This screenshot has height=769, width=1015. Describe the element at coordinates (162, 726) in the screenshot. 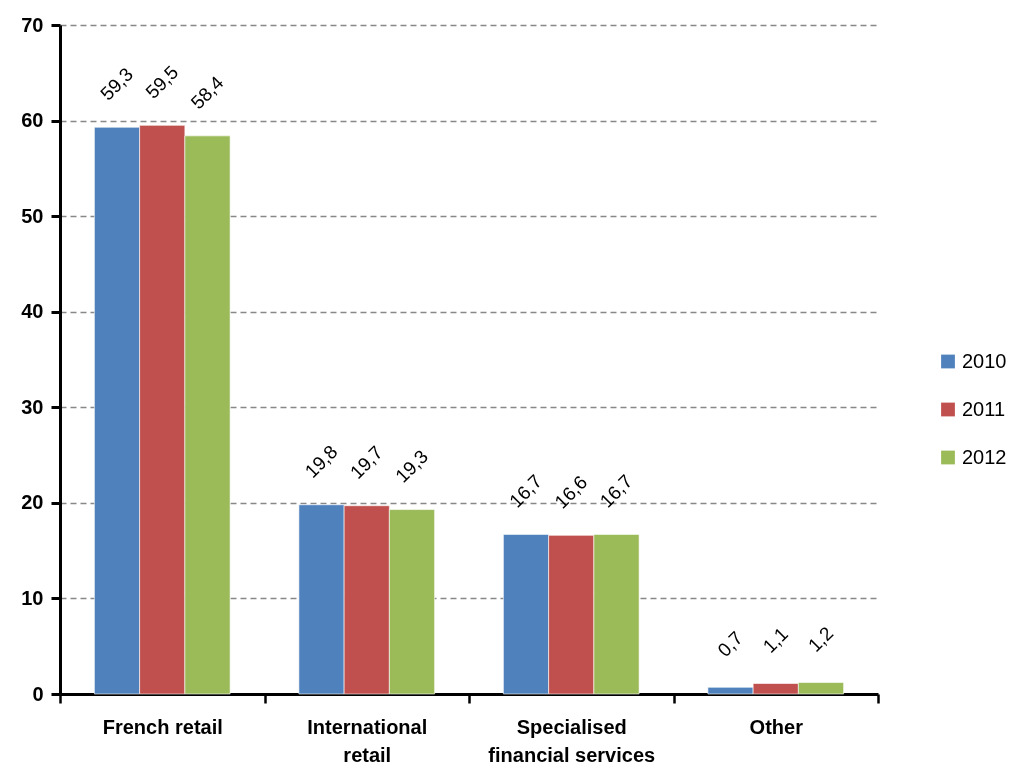

I see `x-tick-label: French retail` at that location.